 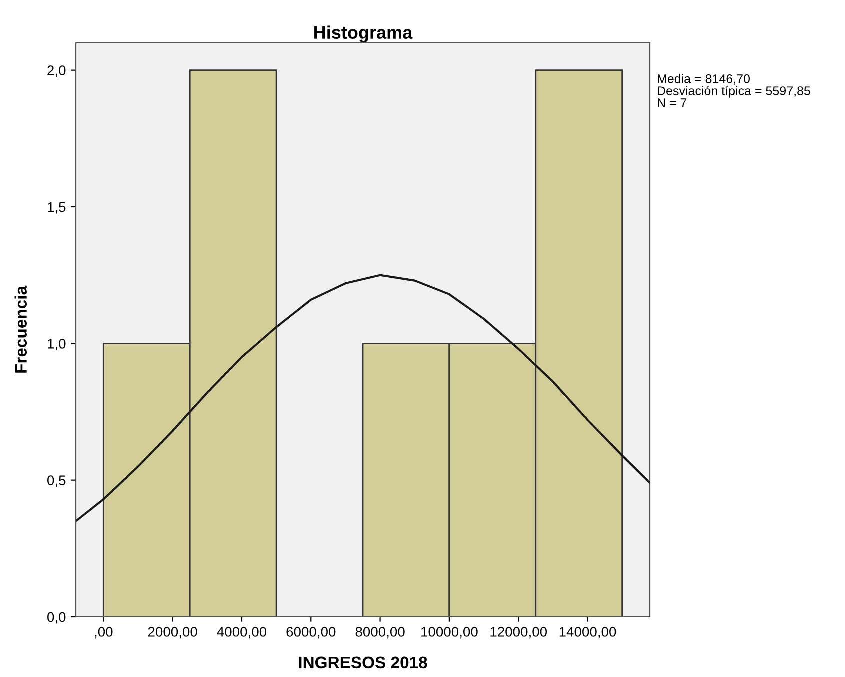 I want to click on y-tick-label: 0,0, so click(x=57, y=618).